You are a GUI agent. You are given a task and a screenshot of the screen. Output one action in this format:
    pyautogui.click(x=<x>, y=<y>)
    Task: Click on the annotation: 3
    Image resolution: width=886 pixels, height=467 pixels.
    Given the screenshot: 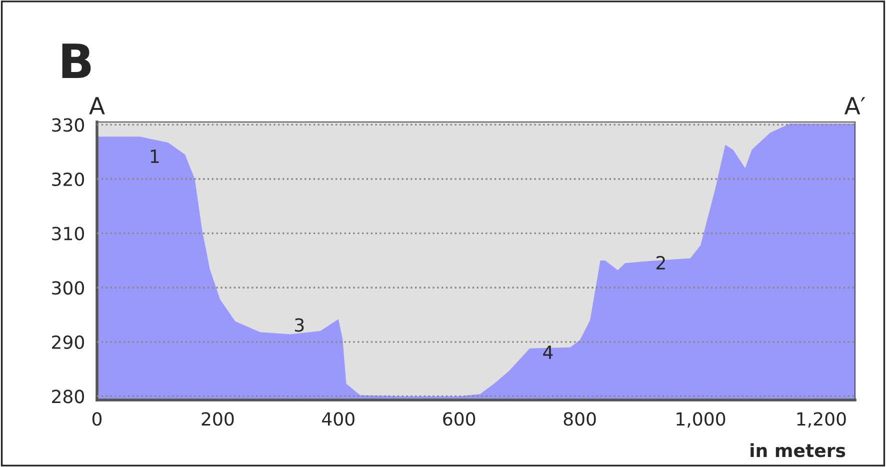 What is the action you would take?
    pyautogui.click(x=299, y=325)
    